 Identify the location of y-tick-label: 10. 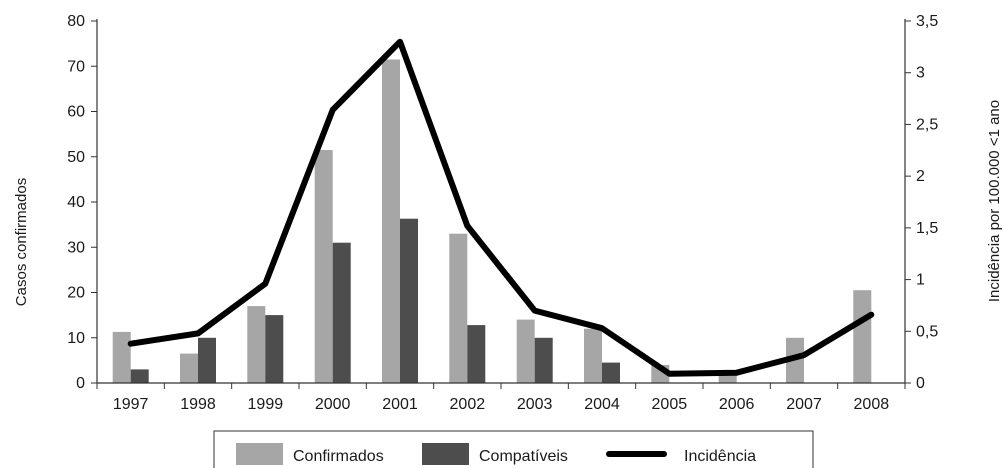
(76, 338).